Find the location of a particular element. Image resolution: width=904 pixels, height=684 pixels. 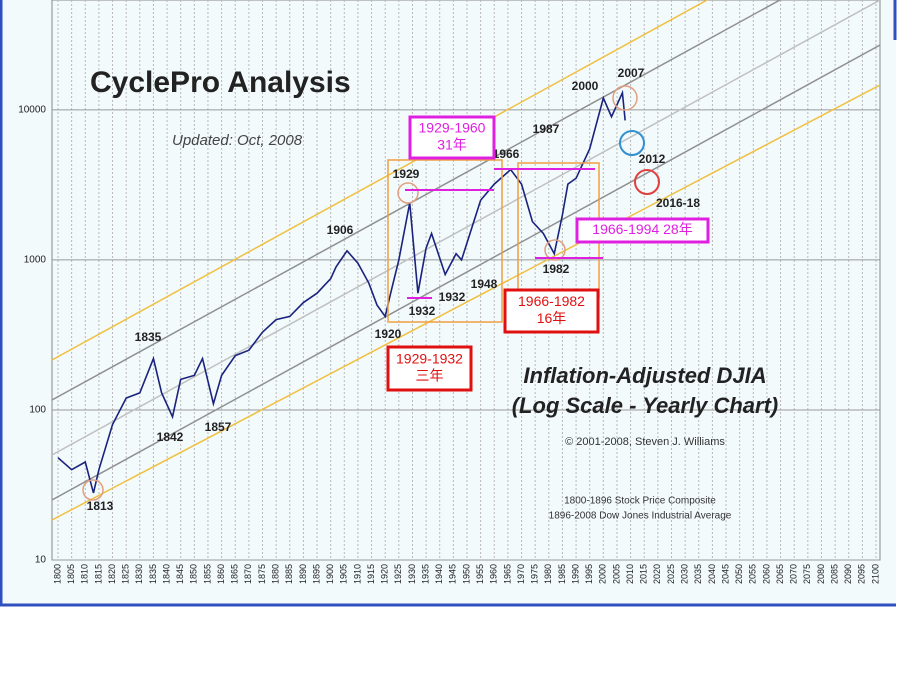

x-tick-label: 2015 is located at coordinates (644, 574).